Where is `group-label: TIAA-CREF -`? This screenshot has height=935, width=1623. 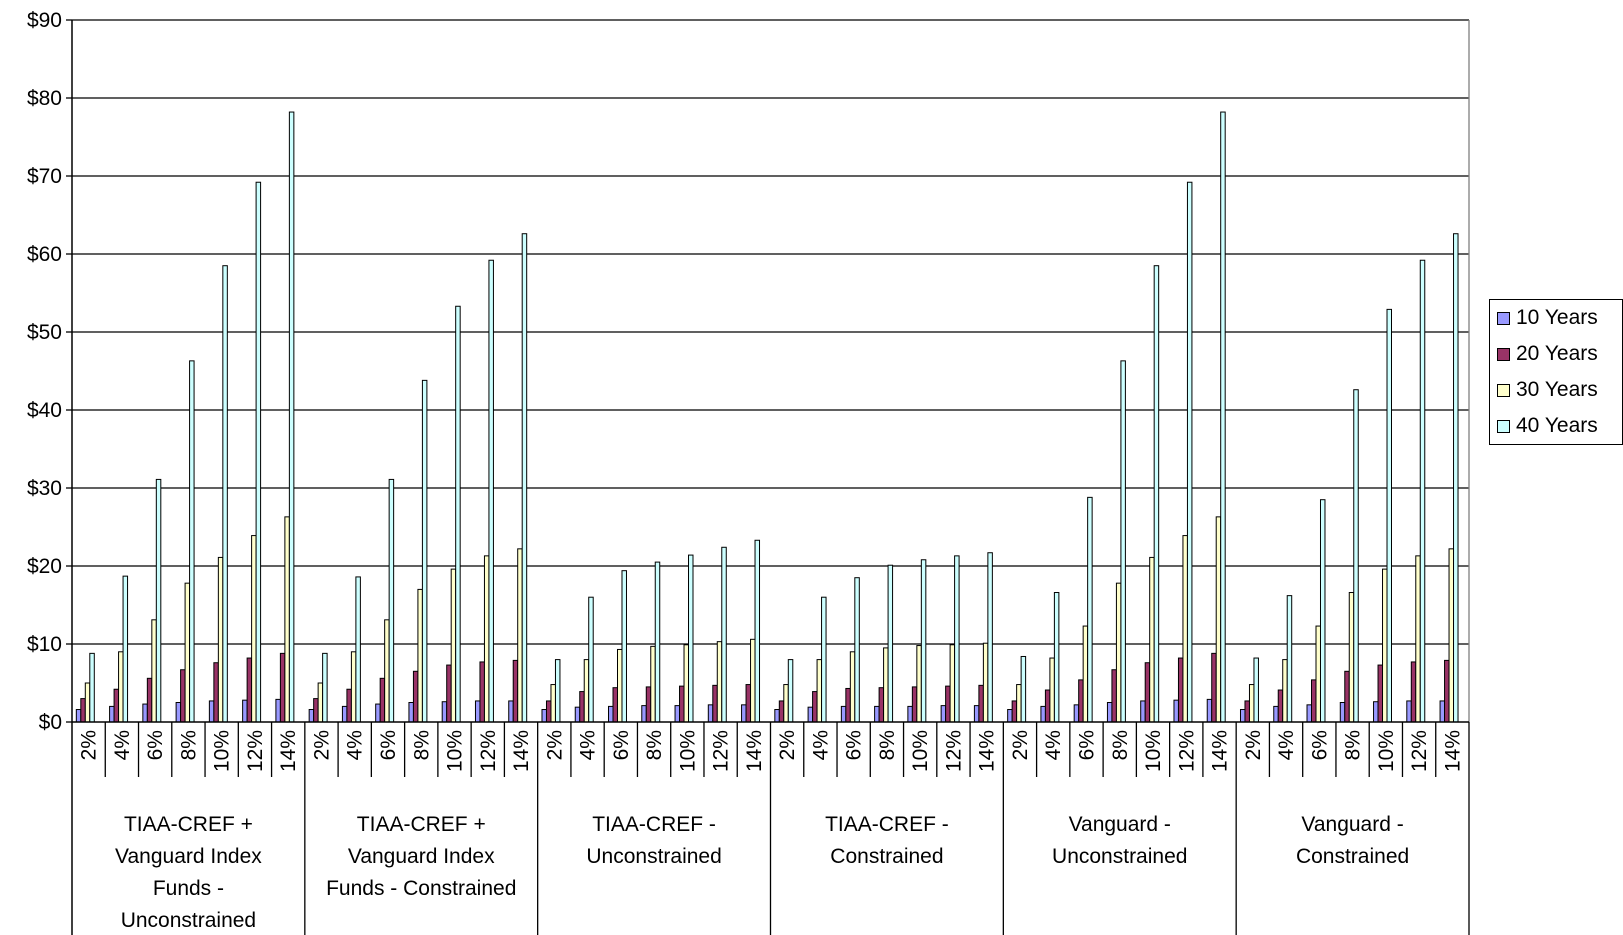
group-label: TIAA-CREF - is located at coordinates (887, 824).